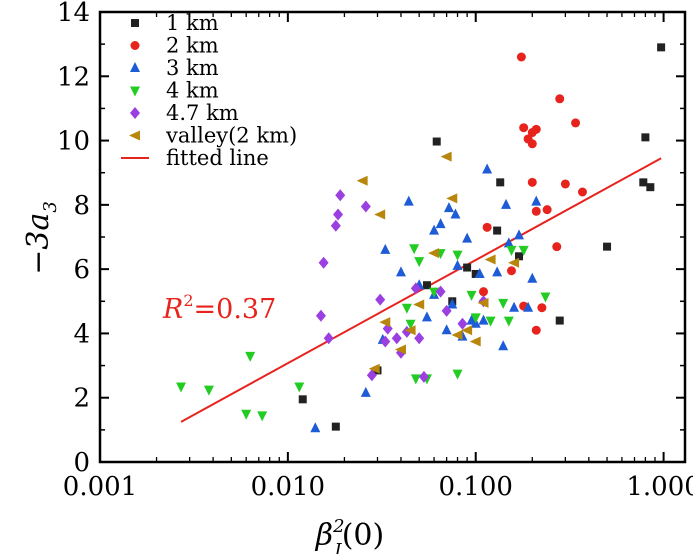  What do you see at coordinates (235, 309) in the screenshot?
I see `r-squared-value: =0.37` at bounding box center [235, 309].